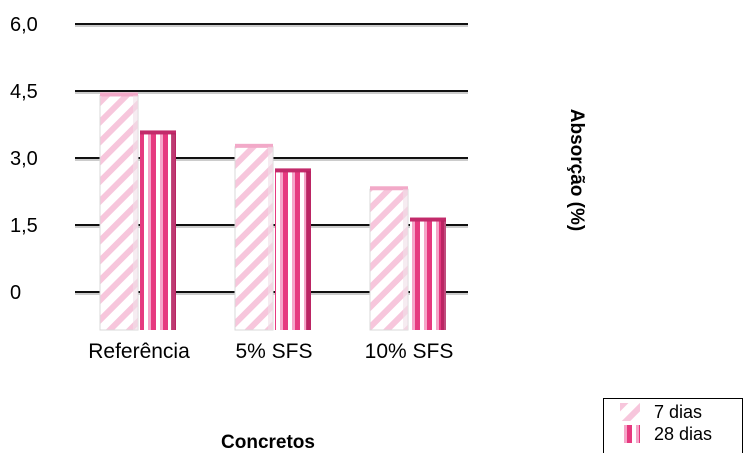  I want to click on legend-item-28-dias: 28 dias, so click(666, 434).